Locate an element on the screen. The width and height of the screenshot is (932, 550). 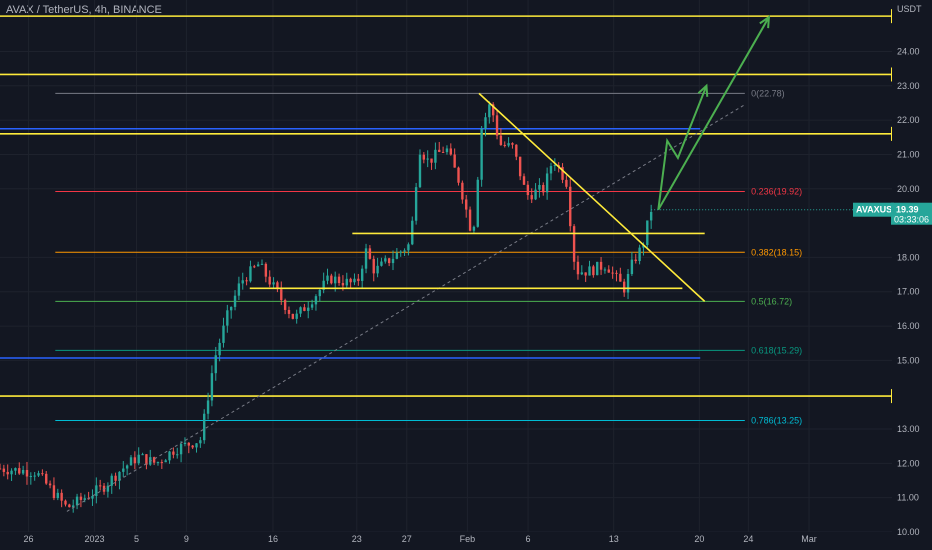
y-tick-label: 16.00 is located at coordinates (908, 326).